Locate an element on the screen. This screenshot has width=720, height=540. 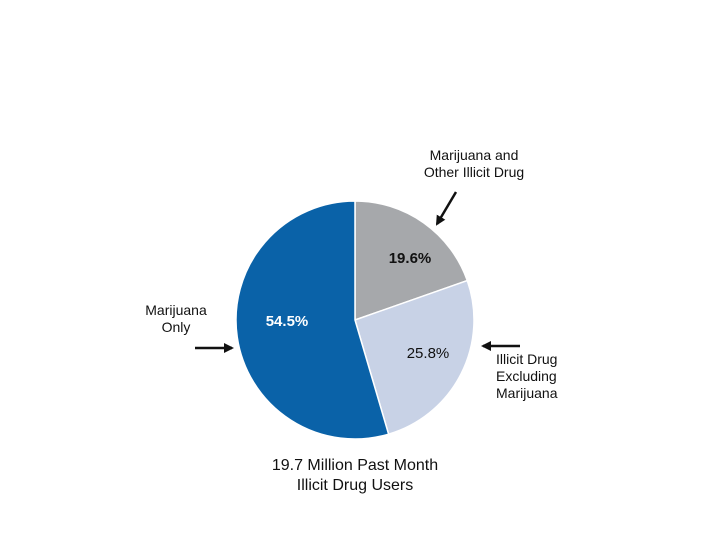
slice-annotation-line: Excluding is located at coordinates (526, 376).